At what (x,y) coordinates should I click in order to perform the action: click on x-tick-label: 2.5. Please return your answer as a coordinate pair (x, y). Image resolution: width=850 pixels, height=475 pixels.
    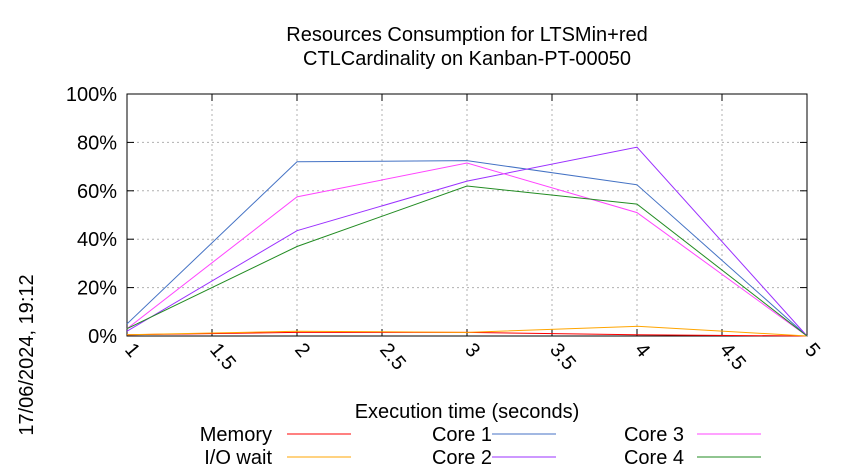
    Looking at the image, I should click on (392, 356).